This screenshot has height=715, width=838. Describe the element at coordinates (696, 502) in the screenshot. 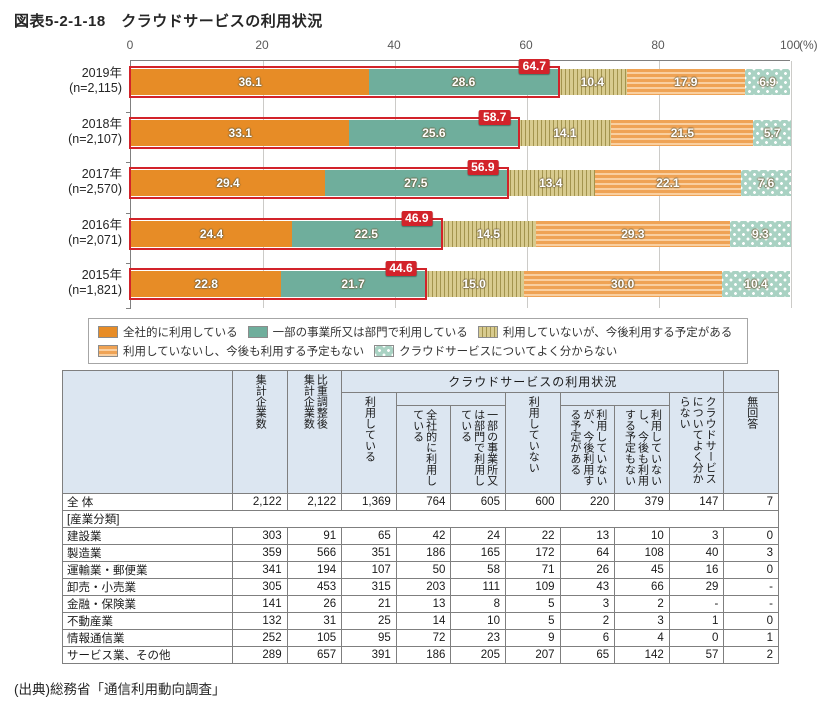

I see `cell-value: 147` at that location.